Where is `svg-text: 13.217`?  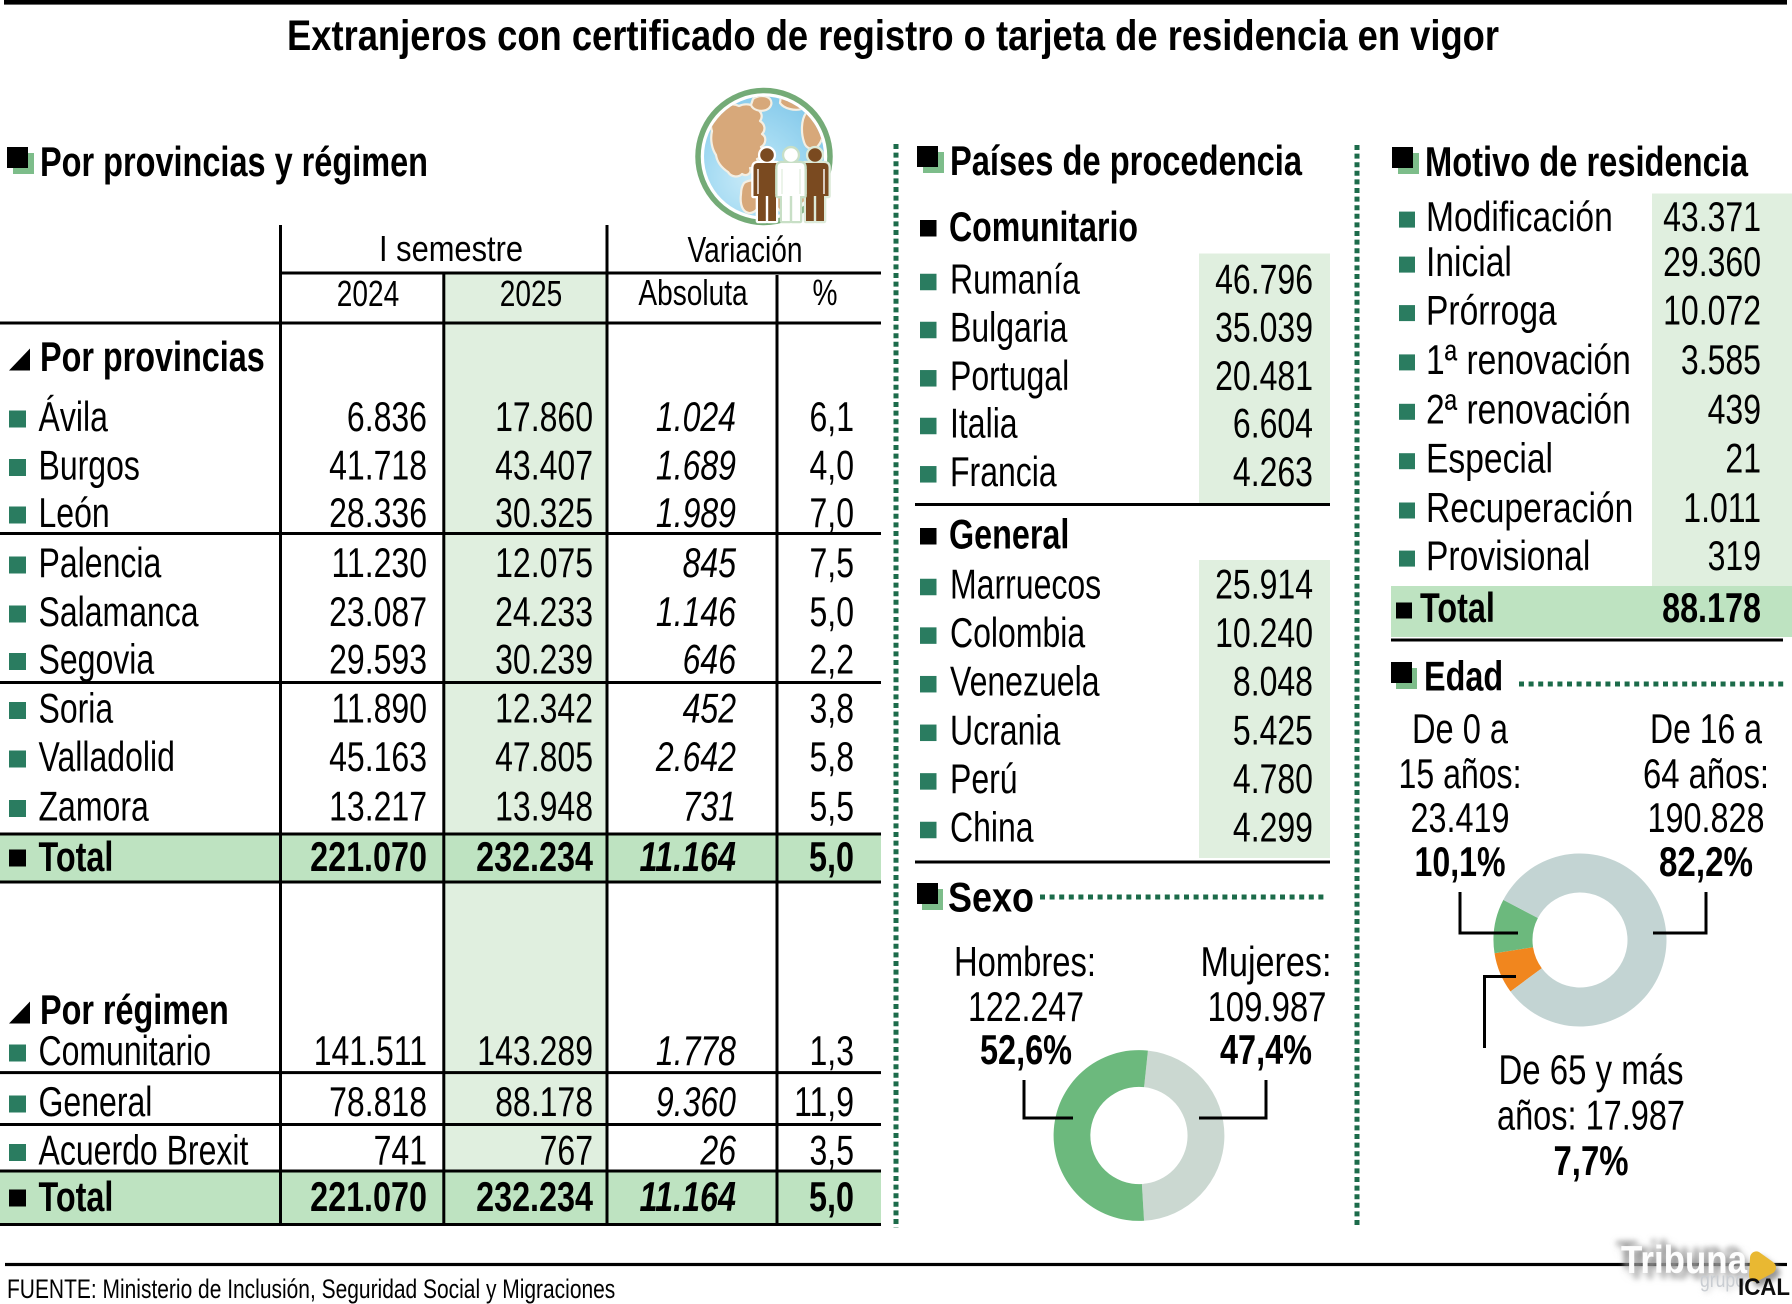
svg-text: 13.217 is located at coordinates (378, 806).